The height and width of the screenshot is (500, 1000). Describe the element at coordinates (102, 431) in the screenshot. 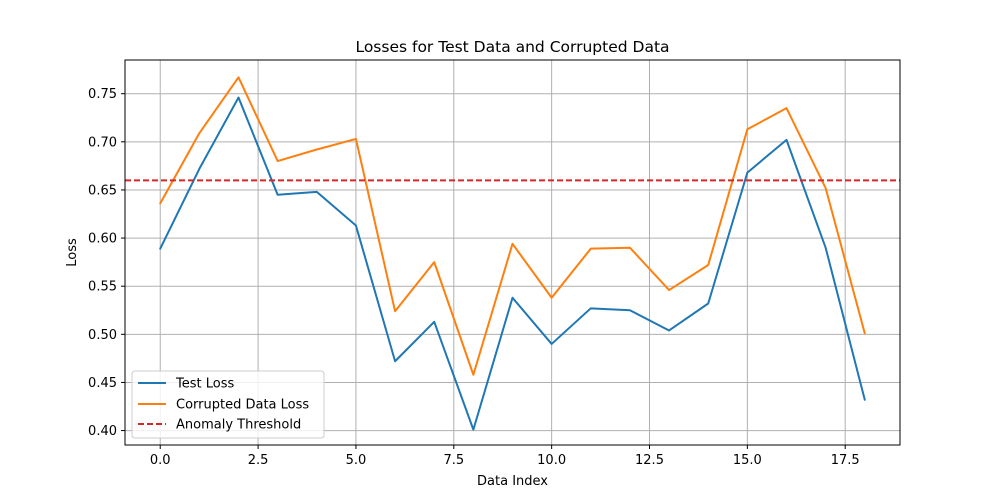

I see `y-tick-label: 0.40` at that location.